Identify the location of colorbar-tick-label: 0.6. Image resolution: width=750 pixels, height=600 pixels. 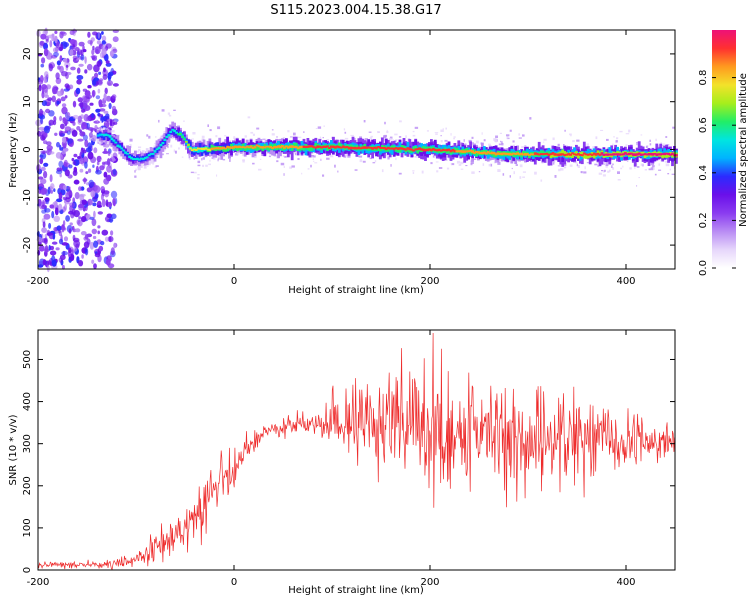
(703, 125).